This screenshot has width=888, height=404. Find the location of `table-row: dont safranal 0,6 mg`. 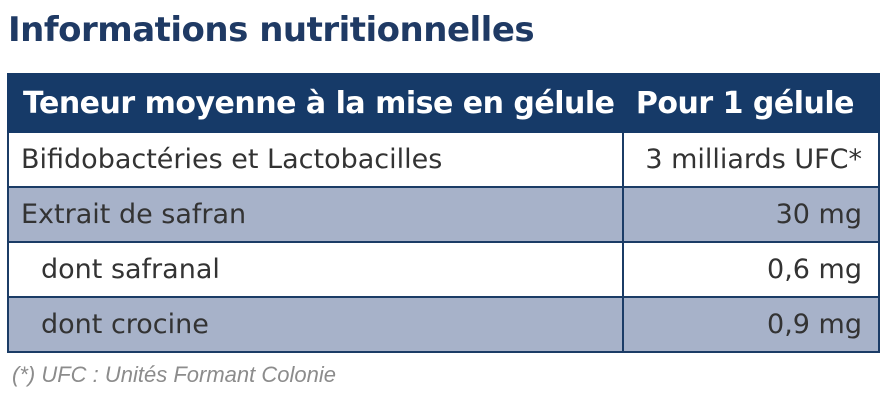

table-row: dont safranal 0,6 mg is located at coordinates (443, 269).